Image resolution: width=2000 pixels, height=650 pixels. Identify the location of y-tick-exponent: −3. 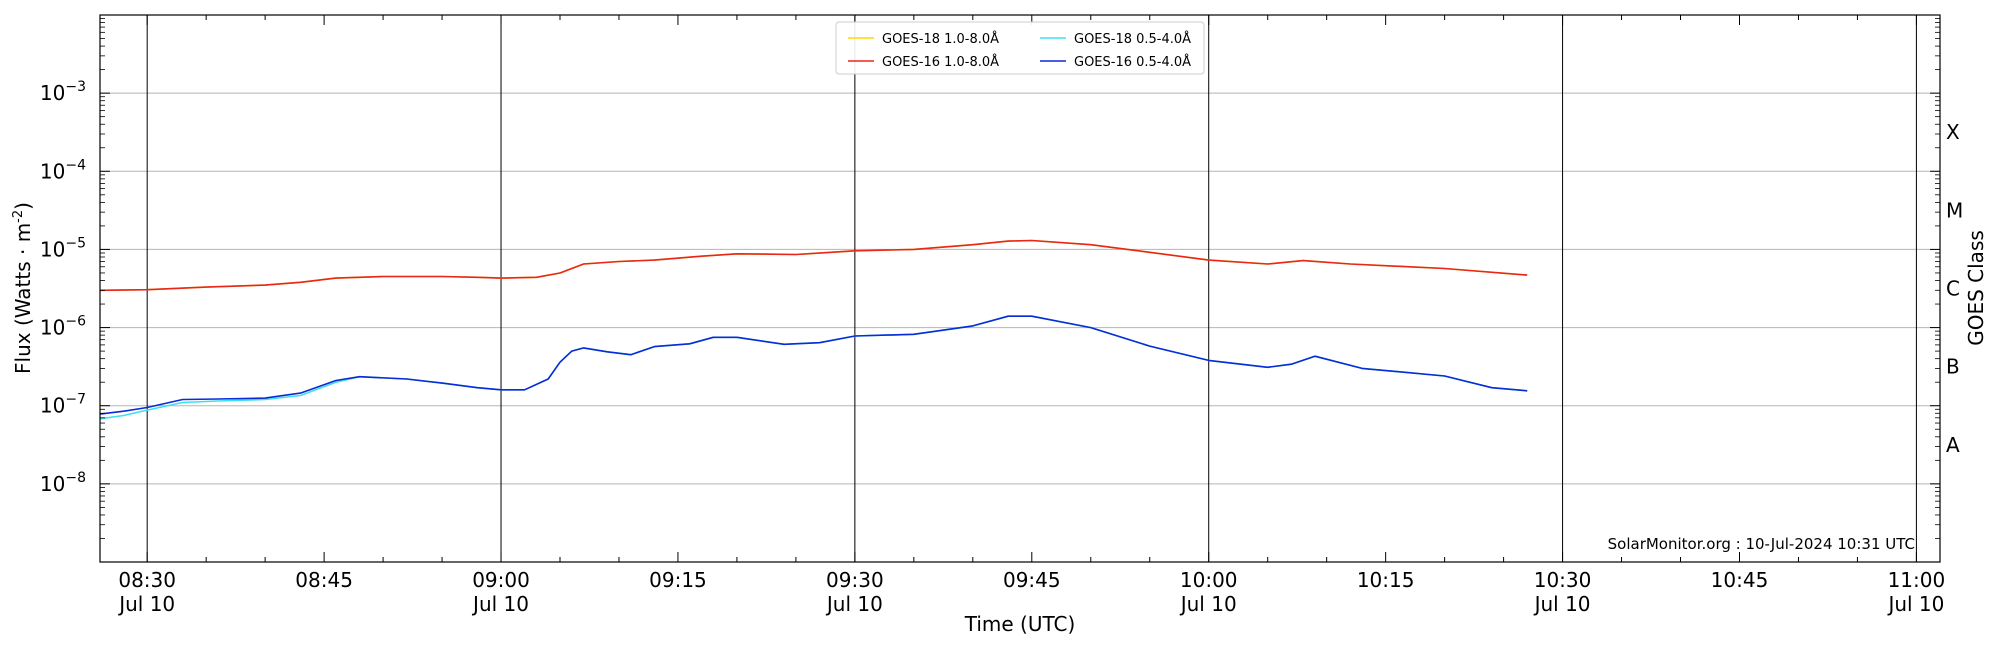
(75, 87).